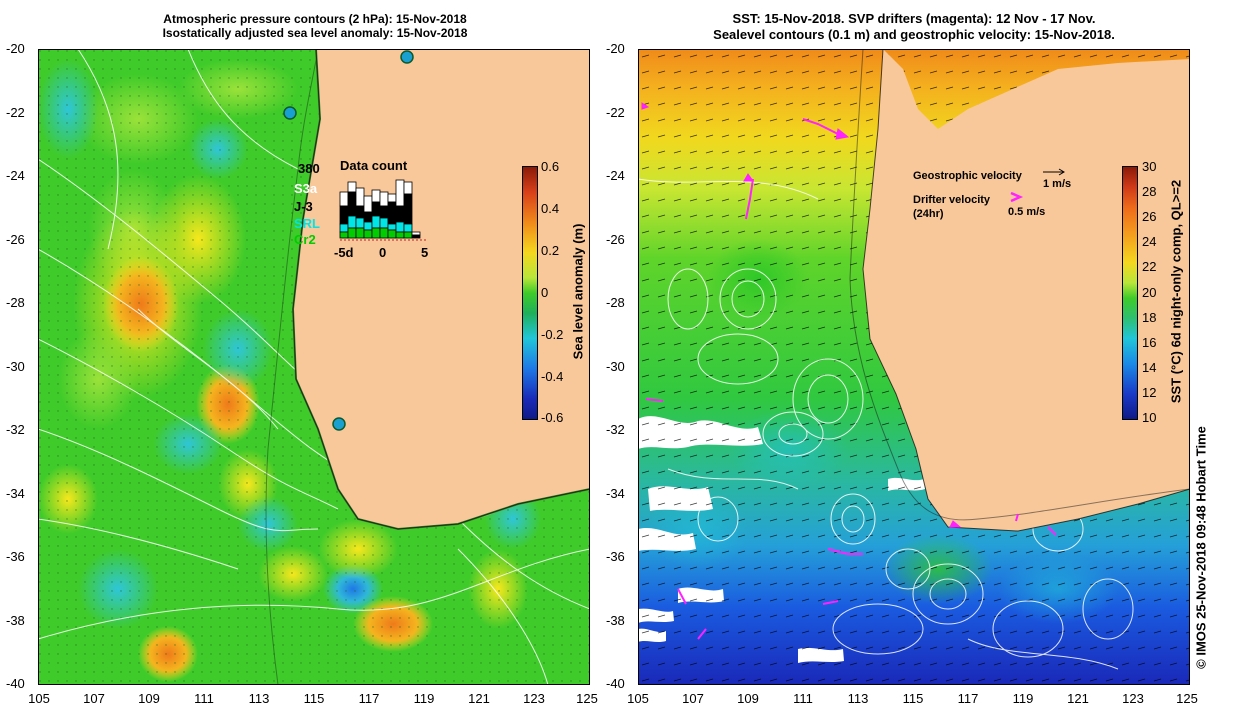 This screenshot has width=1250, height=720. I want to click on left-lat-tick: -24, so click(15, 175).